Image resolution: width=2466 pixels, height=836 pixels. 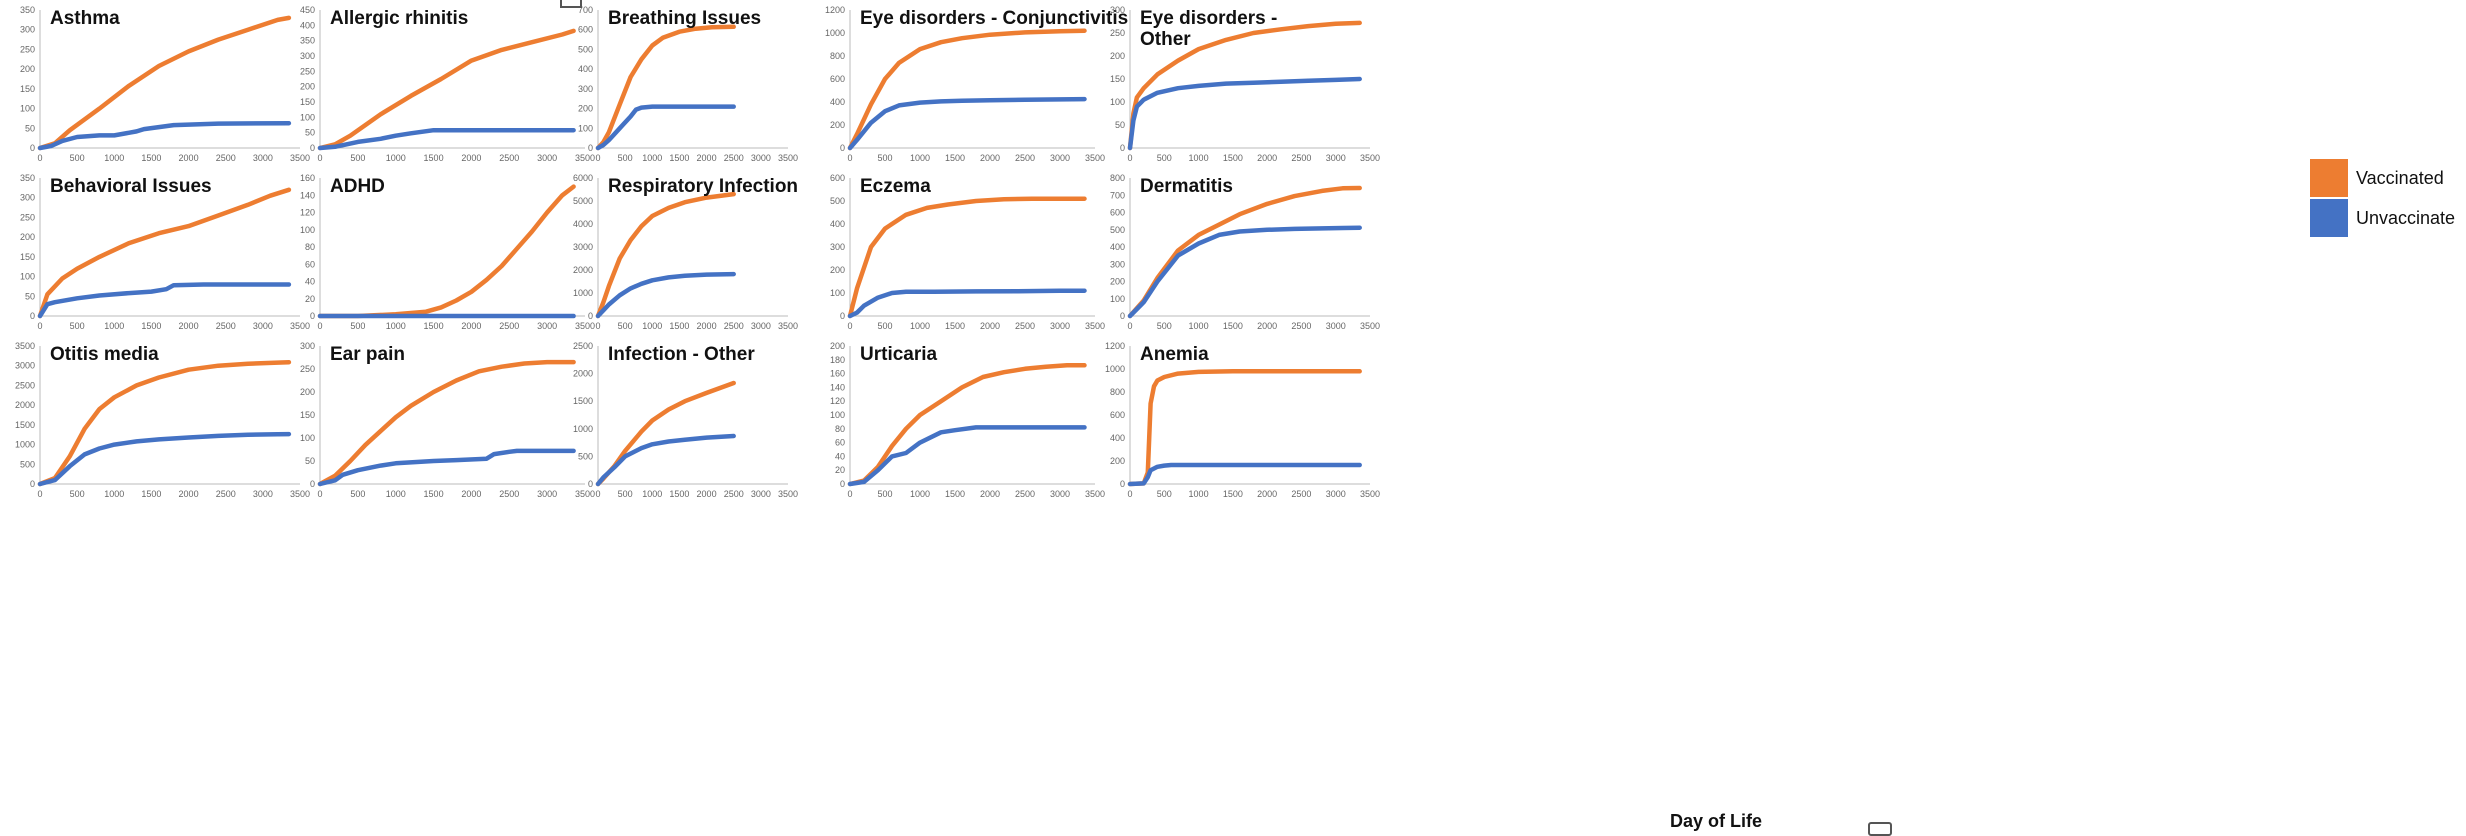 I want to click on y-tick-label: 700, so click(x=1117, y=195).